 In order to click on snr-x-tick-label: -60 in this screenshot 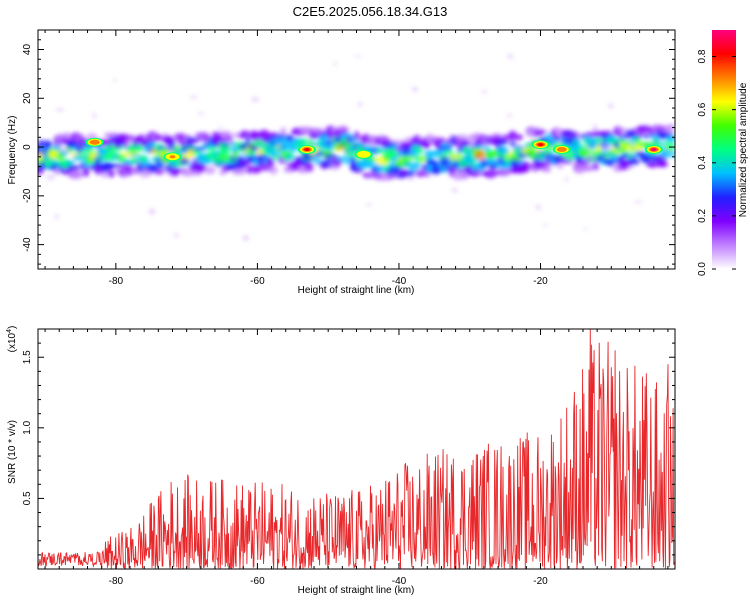, I will do `click(257, 581)`.